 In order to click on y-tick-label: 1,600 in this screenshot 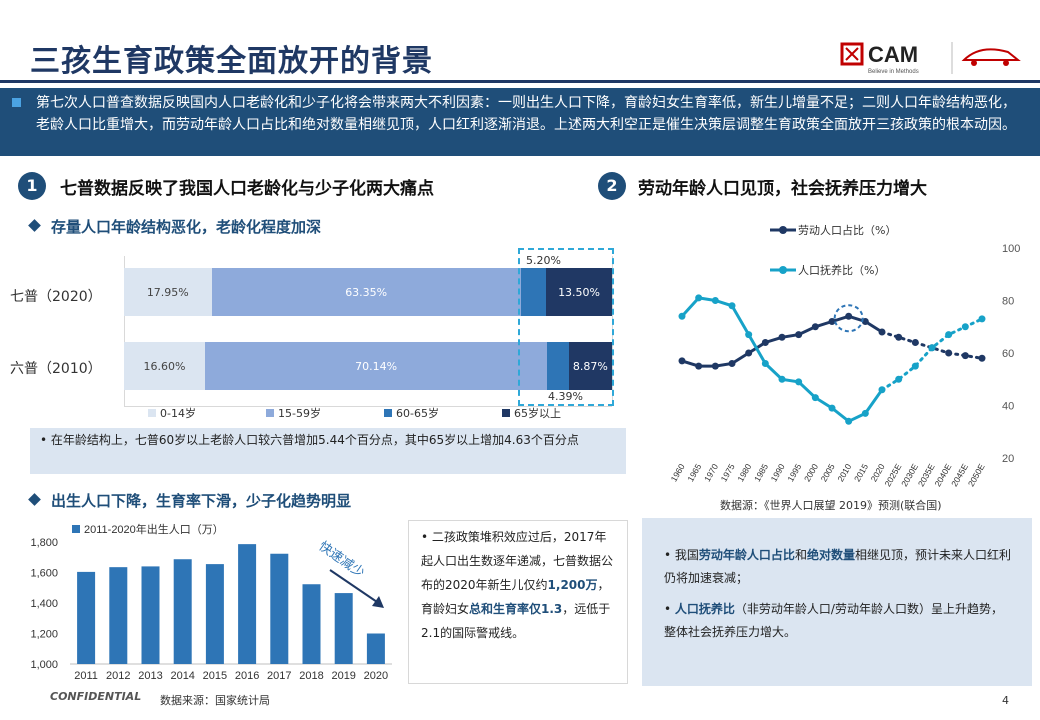, I will do `click(44, 574)`.